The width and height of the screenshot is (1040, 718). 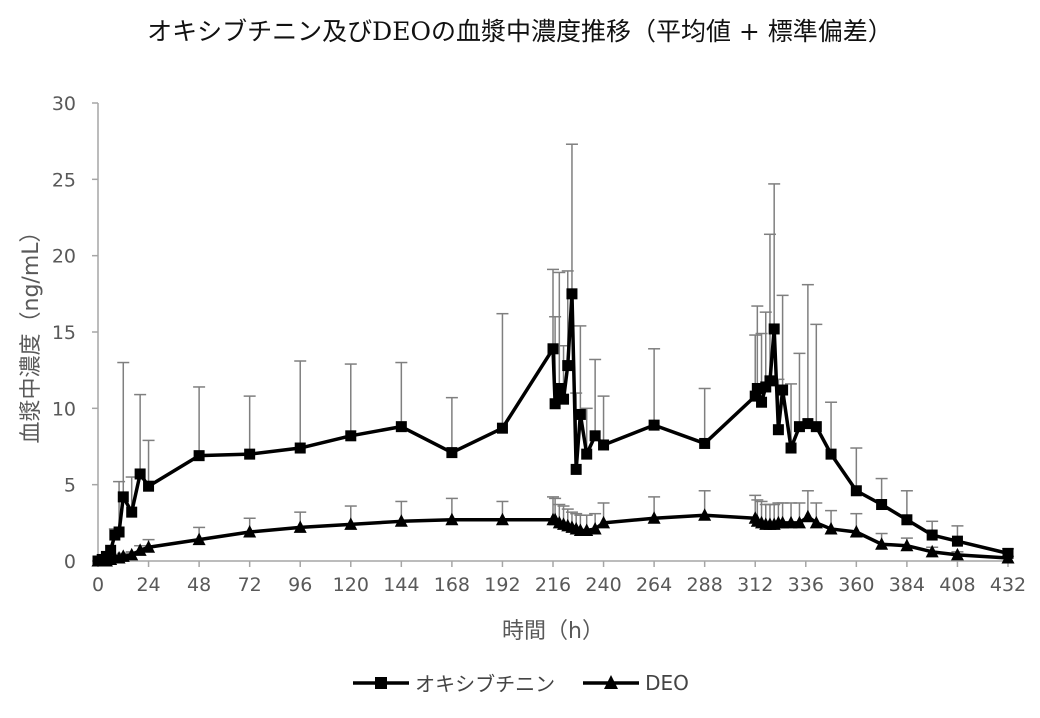 I want to click on x-tick-label: 96, so click(x=300, y=585).